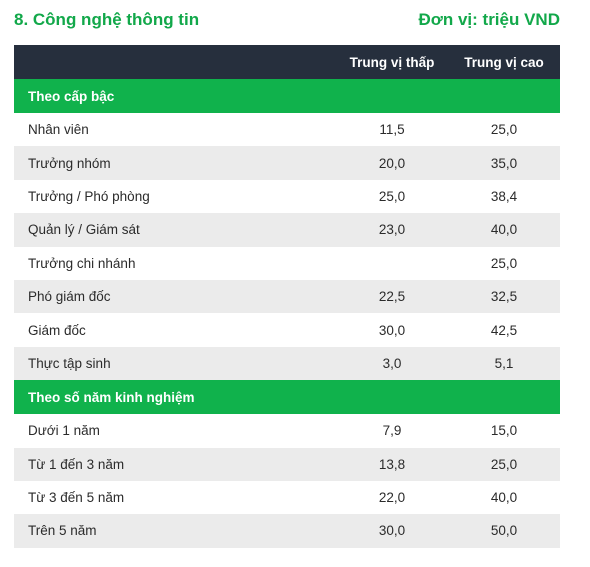 The image size is (590, 567). Describe the element at coordinates (287, 96) in the screenshot. I see `section-header-level: Theo cấp bậc` at that location.